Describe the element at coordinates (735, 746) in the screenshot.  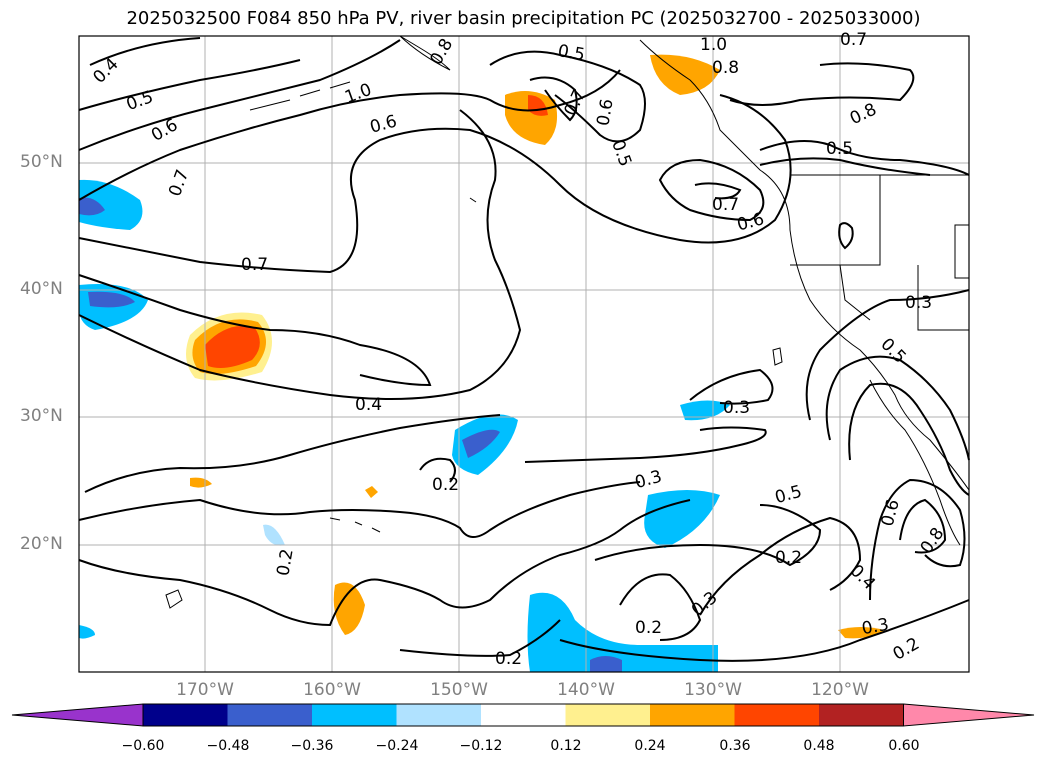
I see `colorbar-tick: 0.36` at that location.